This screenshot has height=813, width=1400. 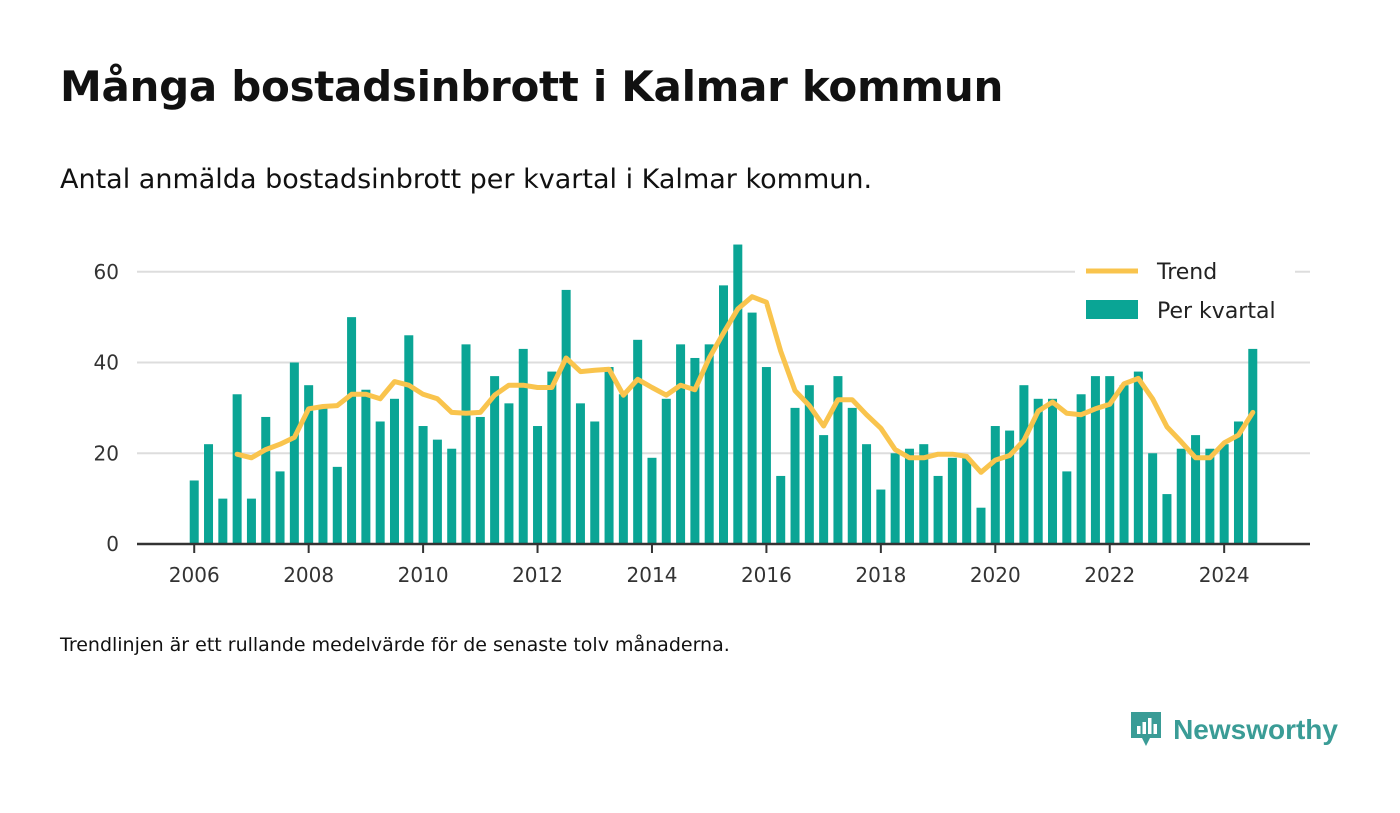 What do you see at coordinates (423, 575) in the screenshot?
I see `x-tick-label: 2010` at bounding box center [423, 575].